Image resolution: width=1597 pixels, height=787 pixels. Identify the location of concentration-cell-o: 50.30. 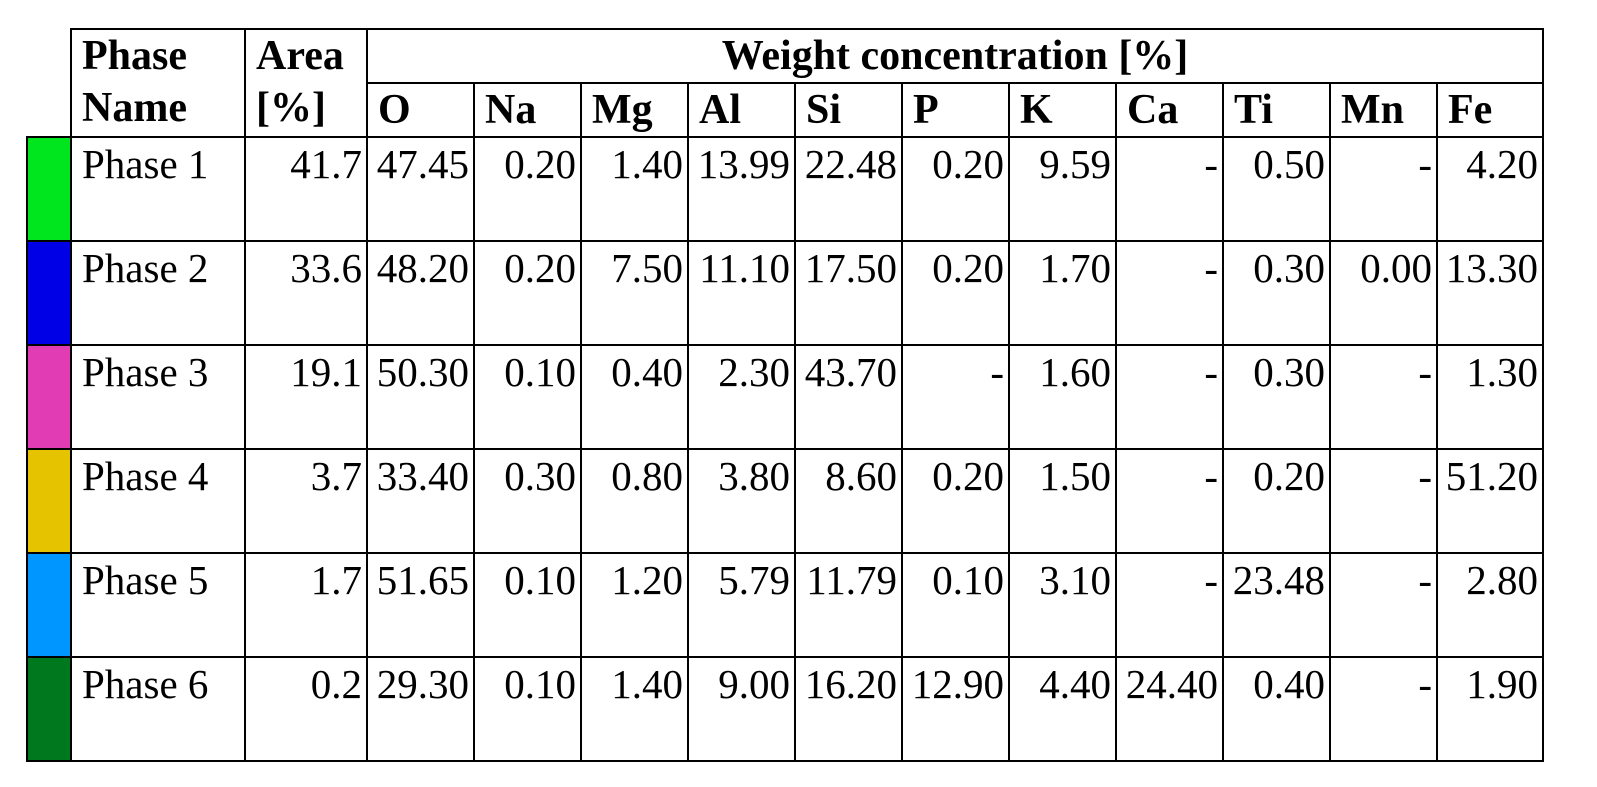
(420, 397).